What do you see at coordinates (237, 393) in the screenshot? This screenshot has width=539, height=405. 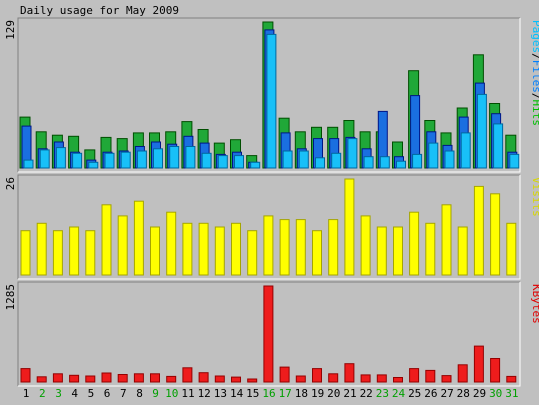 I see `day-label-14: 14` at bounding box center [237, 393].